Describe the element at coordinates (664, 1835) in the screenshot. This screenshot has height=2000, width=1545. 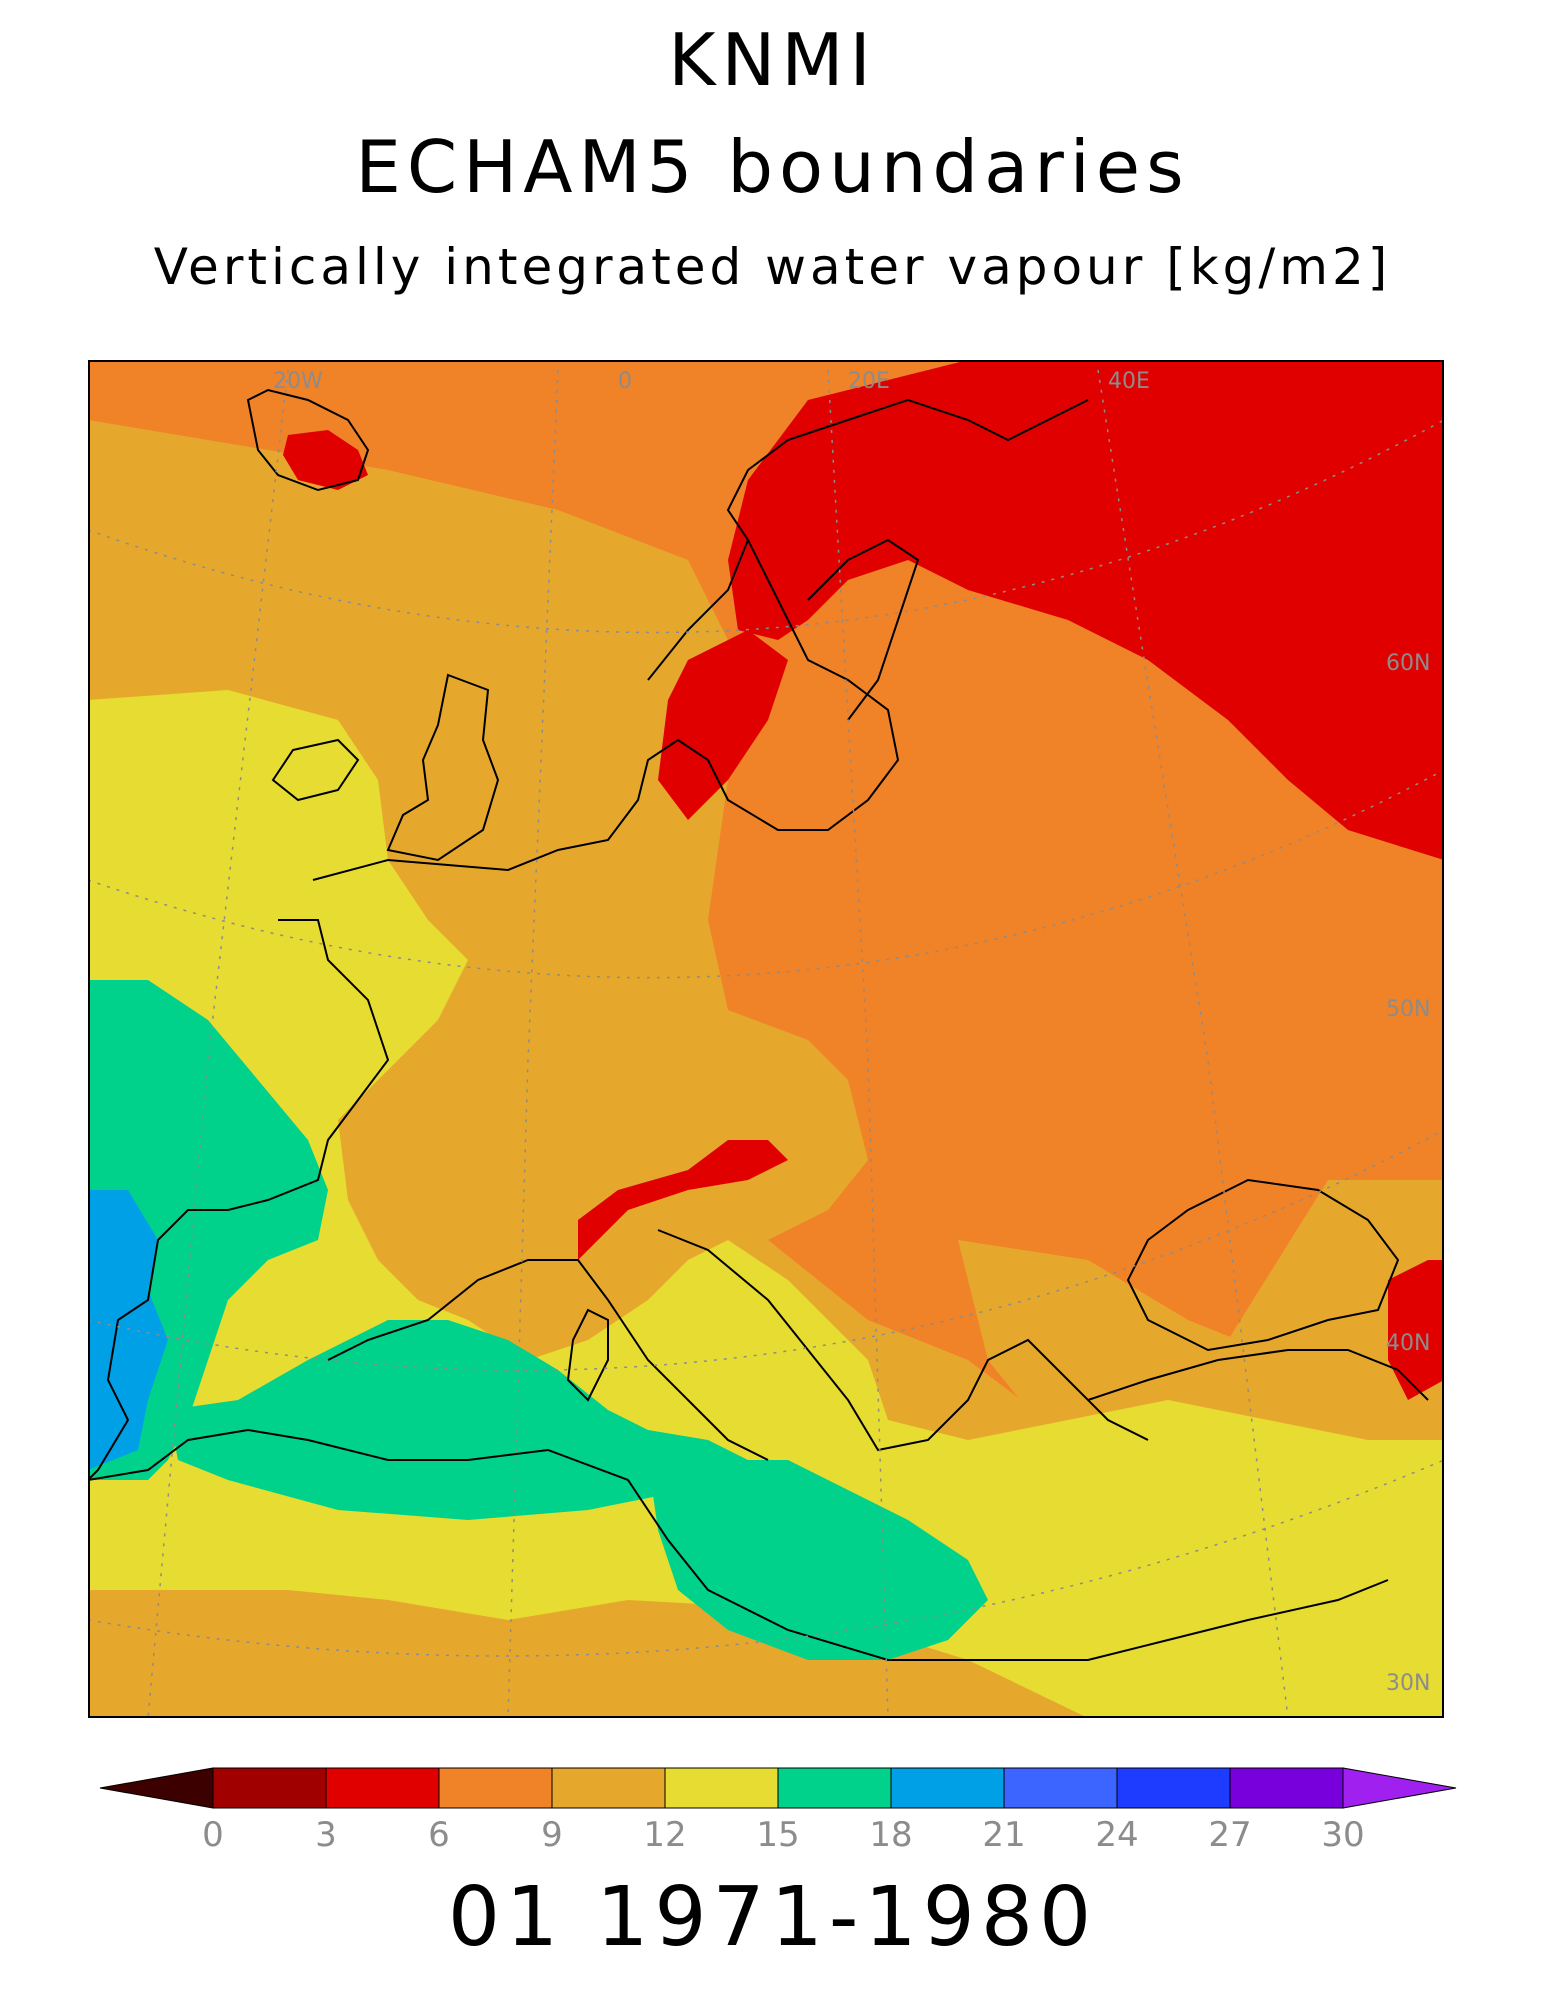
I see `colorbar-tick-label: 12` at that location.